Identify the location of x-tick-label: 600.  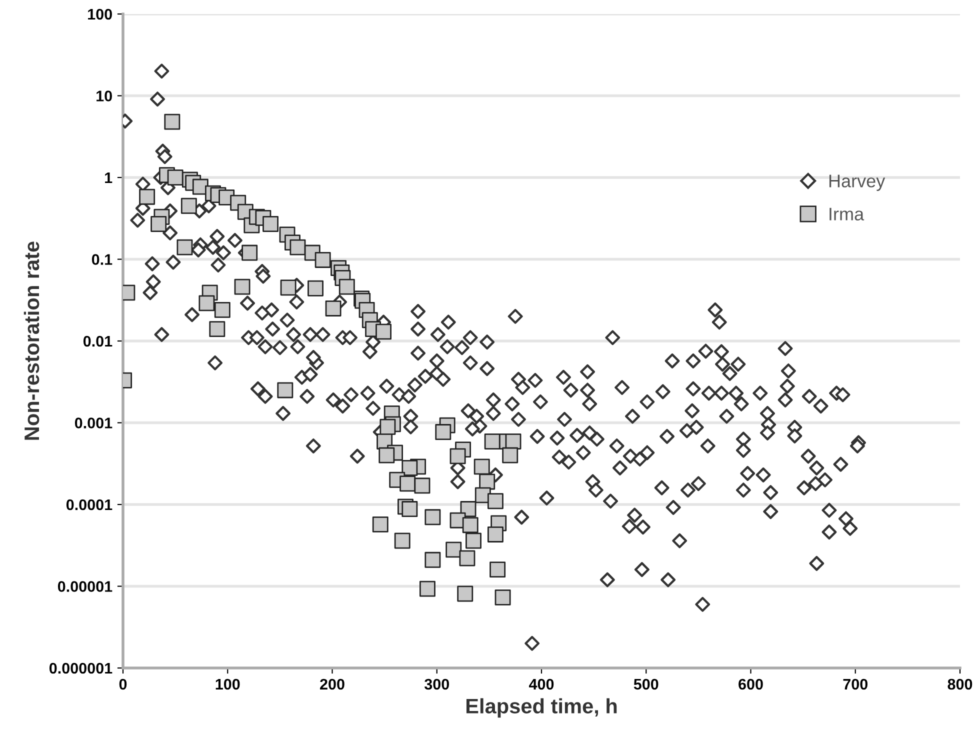
(750, 684).